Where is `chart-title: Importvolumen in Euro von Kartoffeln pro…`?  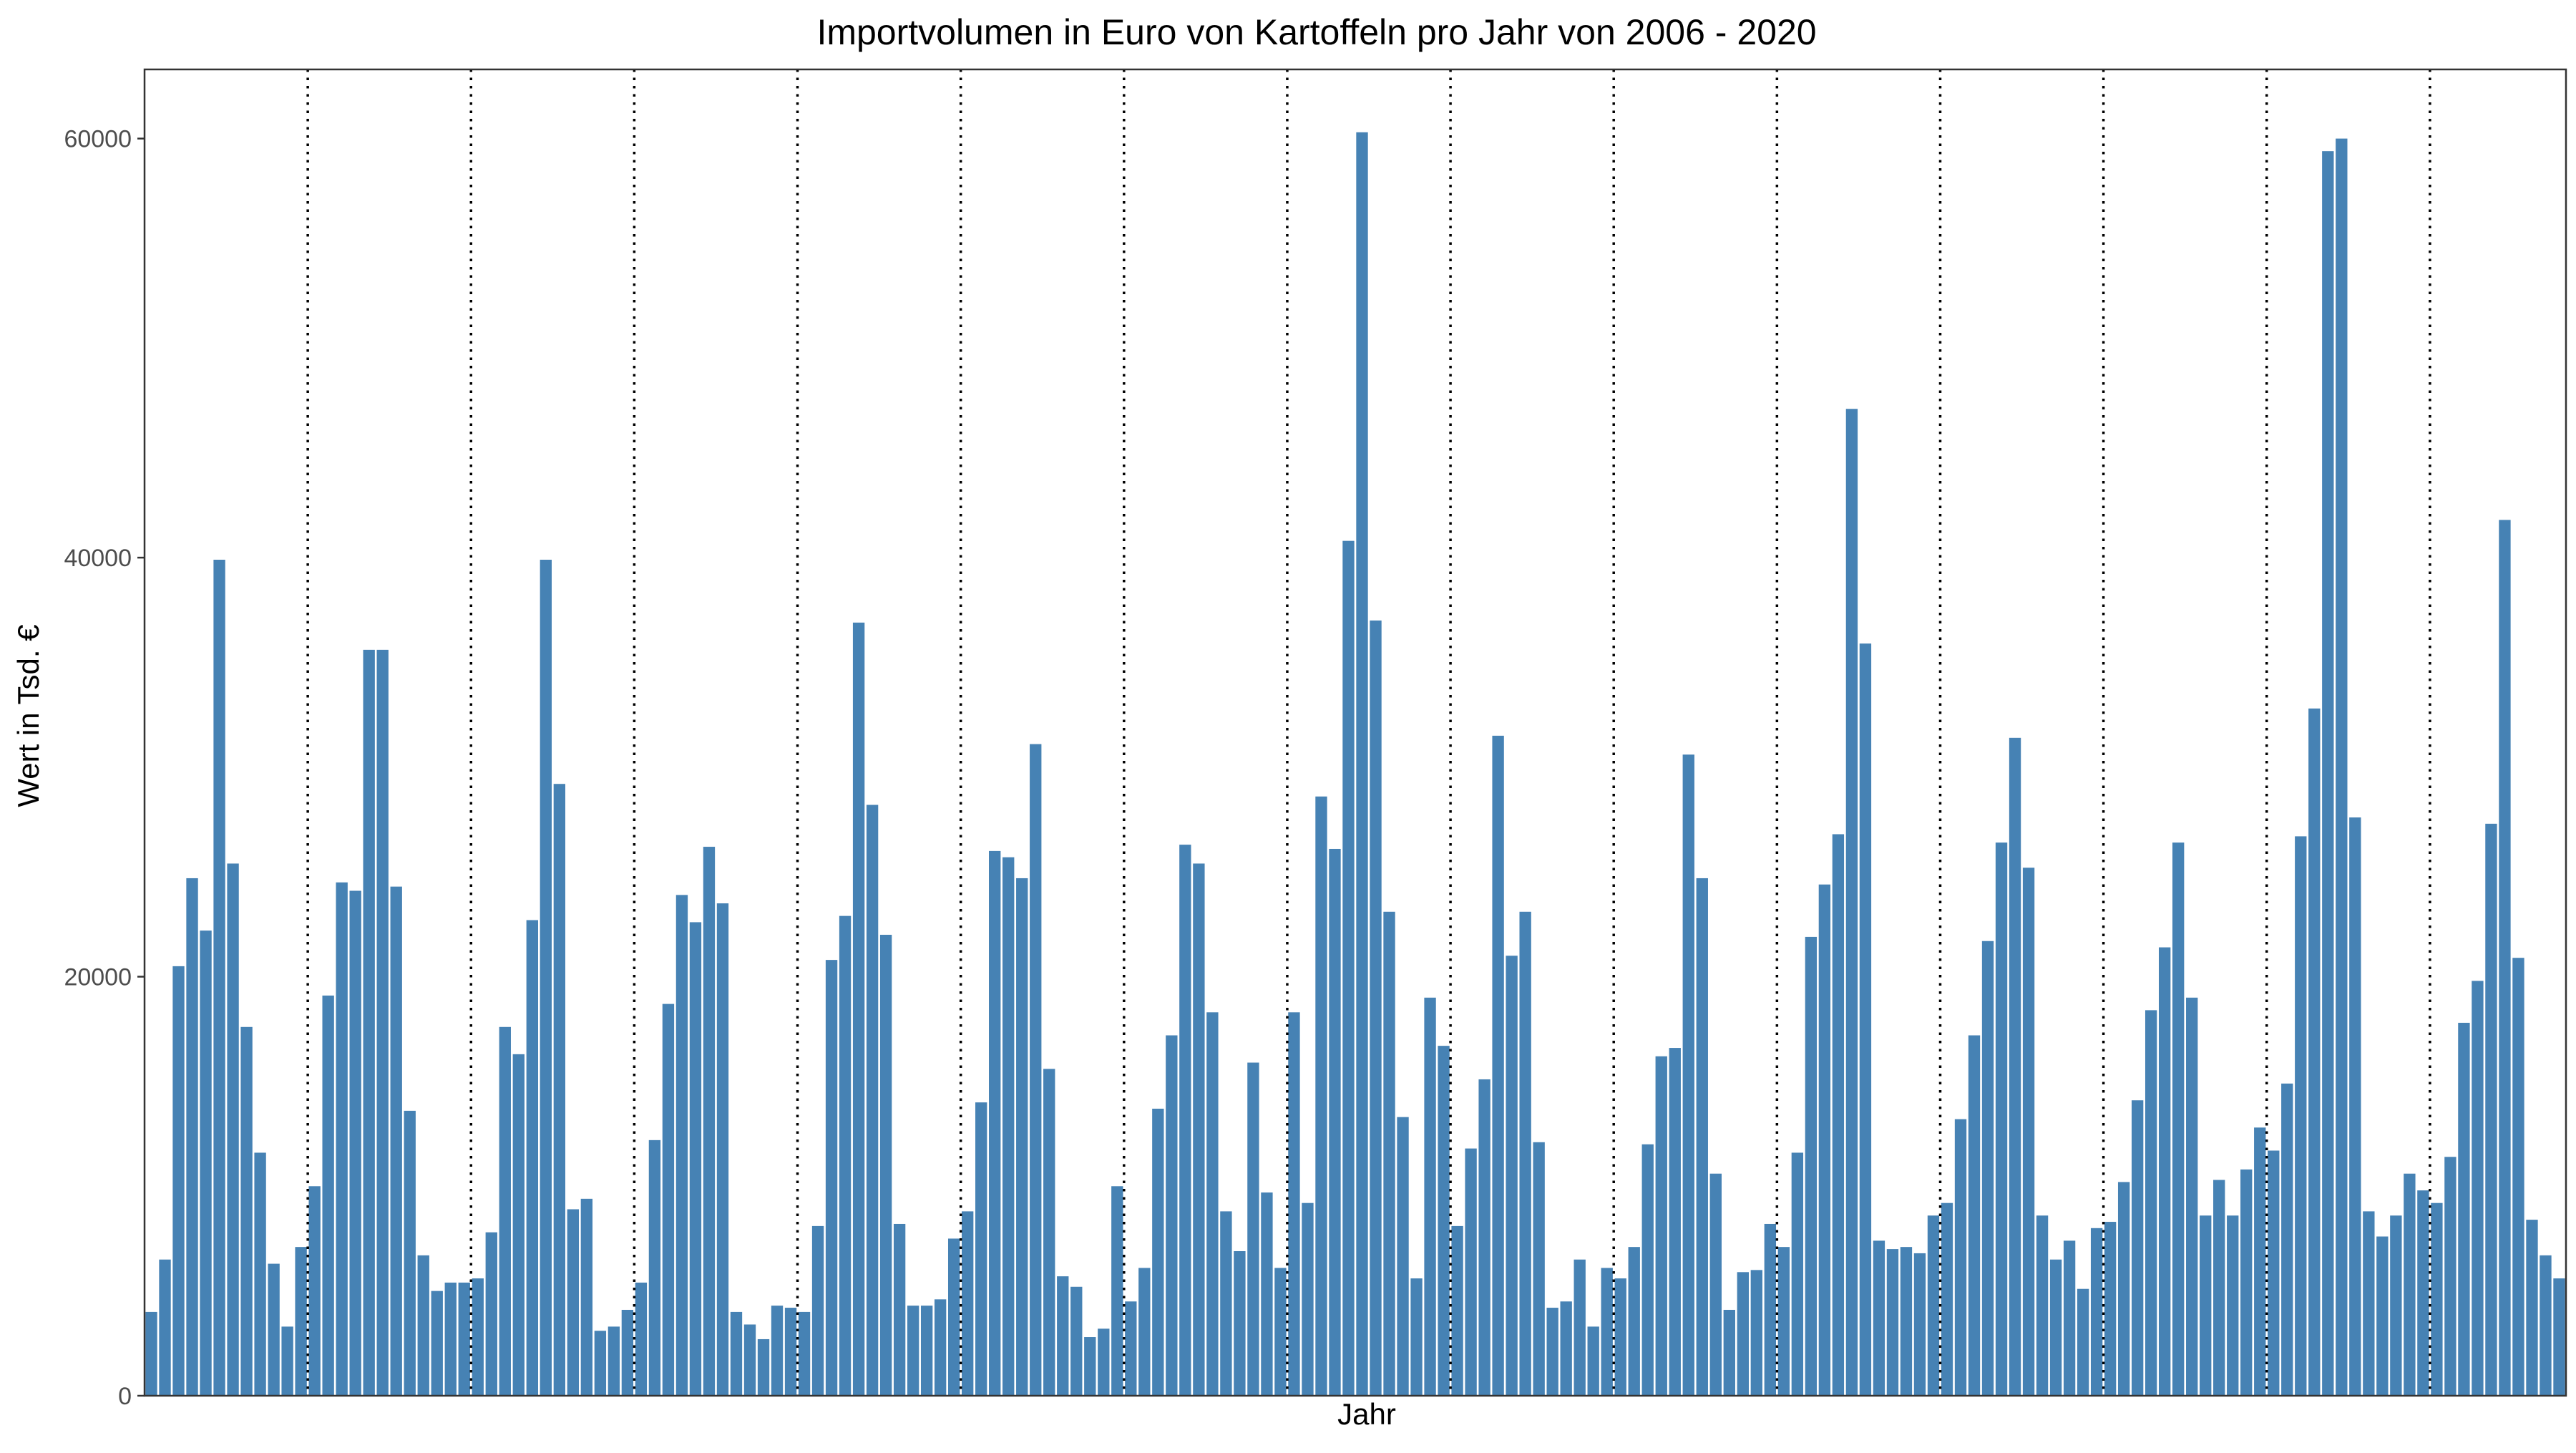
chart-title: Importvolumen in Euro von Kartoffeln pro… is located at coordinates (1316, 32).